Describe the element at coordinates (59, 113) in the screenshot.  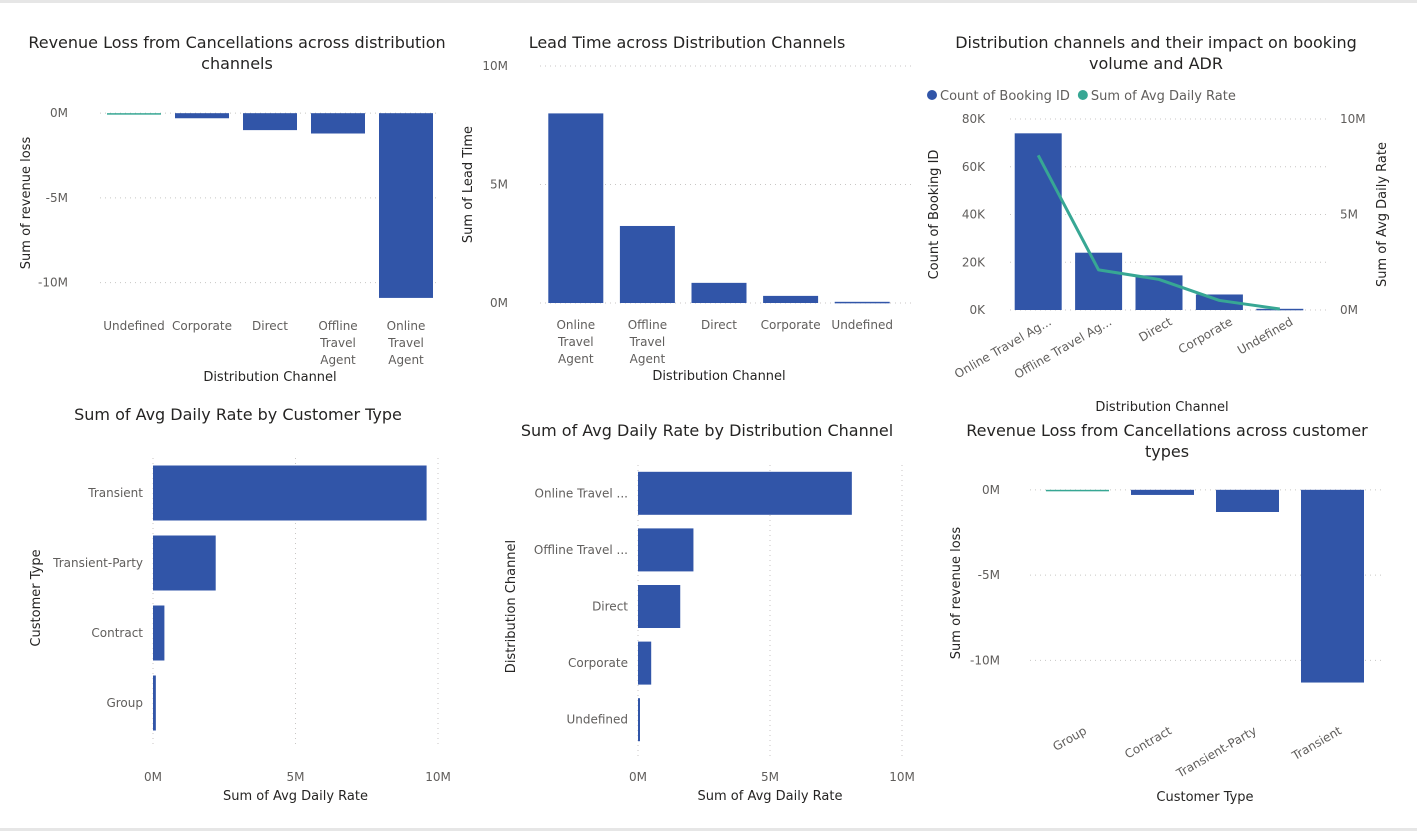
I see `c1-ytick-label: 0M` at that location.